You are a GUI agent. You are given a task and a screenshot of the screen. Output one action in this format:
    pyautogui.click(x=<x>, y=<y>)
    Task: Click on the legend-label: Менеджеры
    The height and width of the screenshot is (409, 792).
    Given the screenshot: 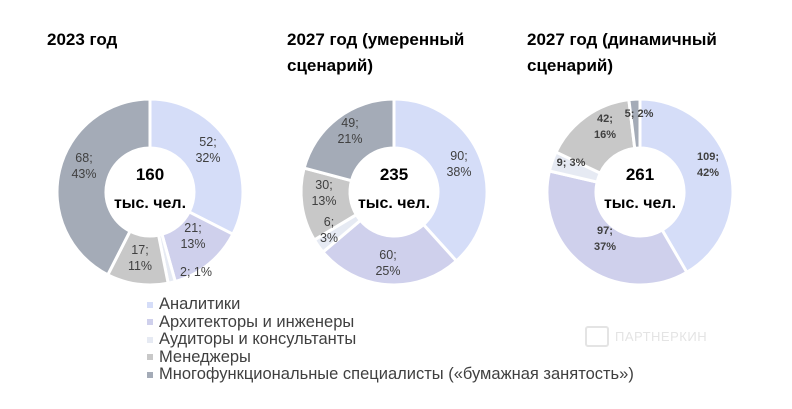 What is the action you would take?
    pyautogui.click(x=205, y=356)
    